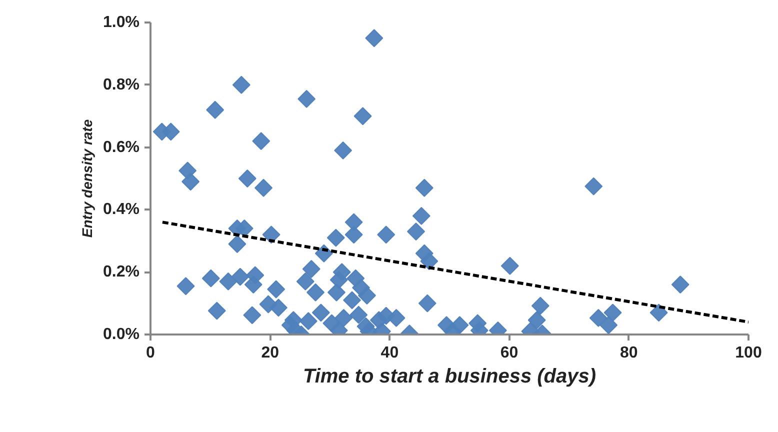 The width and height of the screenshot is (778, 432). Describe the element at coordinates (121, 22) in the screenshot. I see `y-tick-label: 1.0%` at that location.